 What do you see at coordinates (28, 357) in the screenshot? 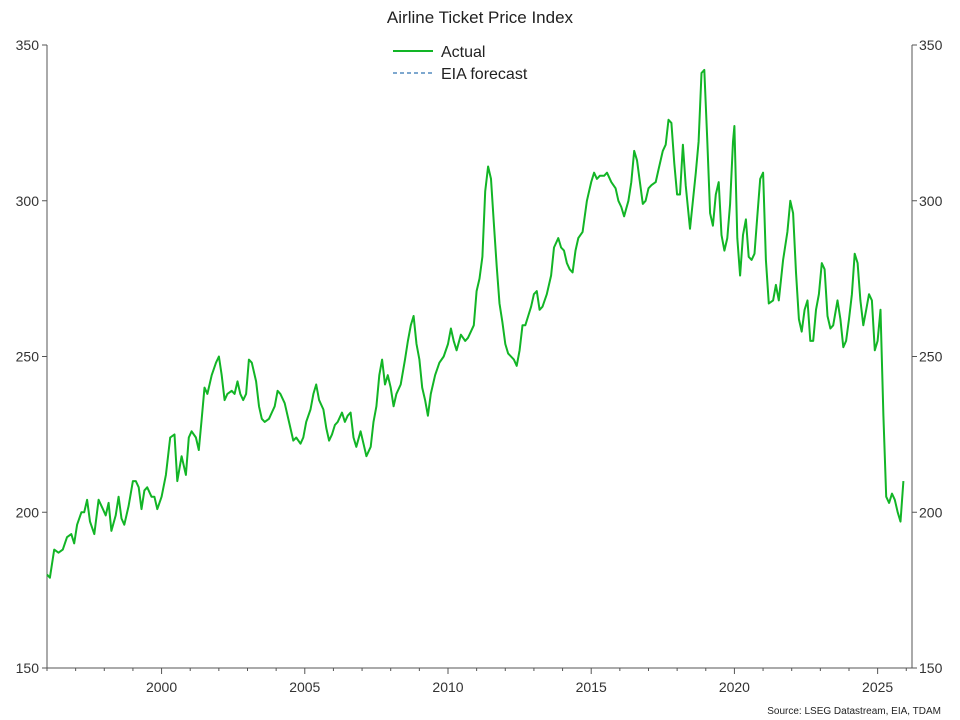
I see `y-tick-label-left: 250` at bounding box center [28, 357].